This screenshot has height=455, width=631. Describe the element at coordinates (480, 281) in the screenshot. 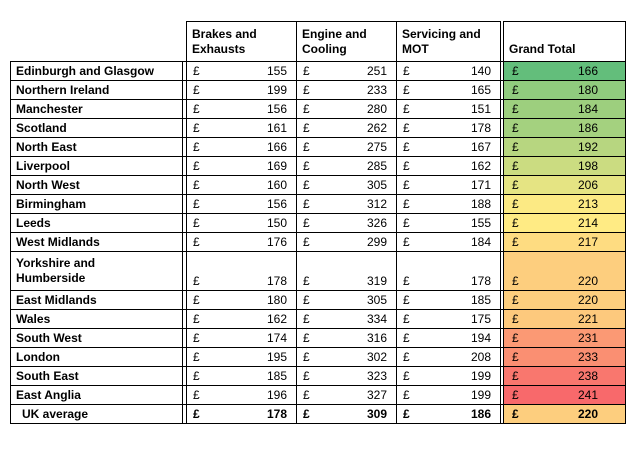

I see `servicing-mot-value: 178` at that location.